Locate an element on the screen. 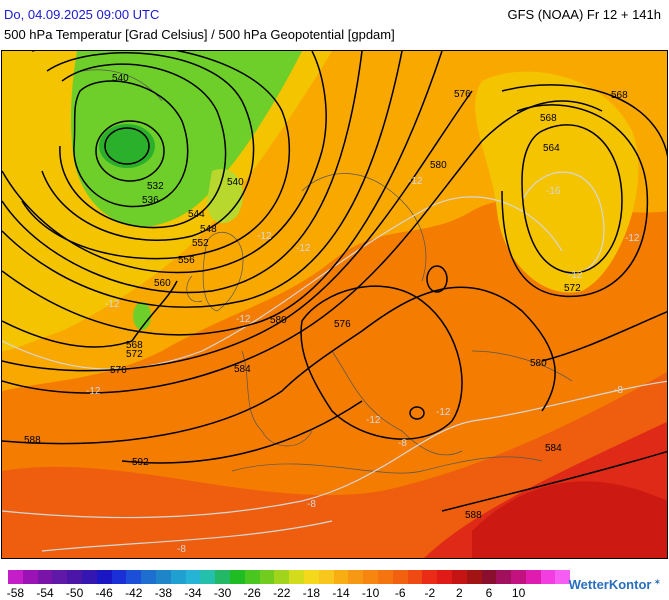 This screenshot has width=669, height=600. temperature-label: -16 is located at coordinates (553, 191).